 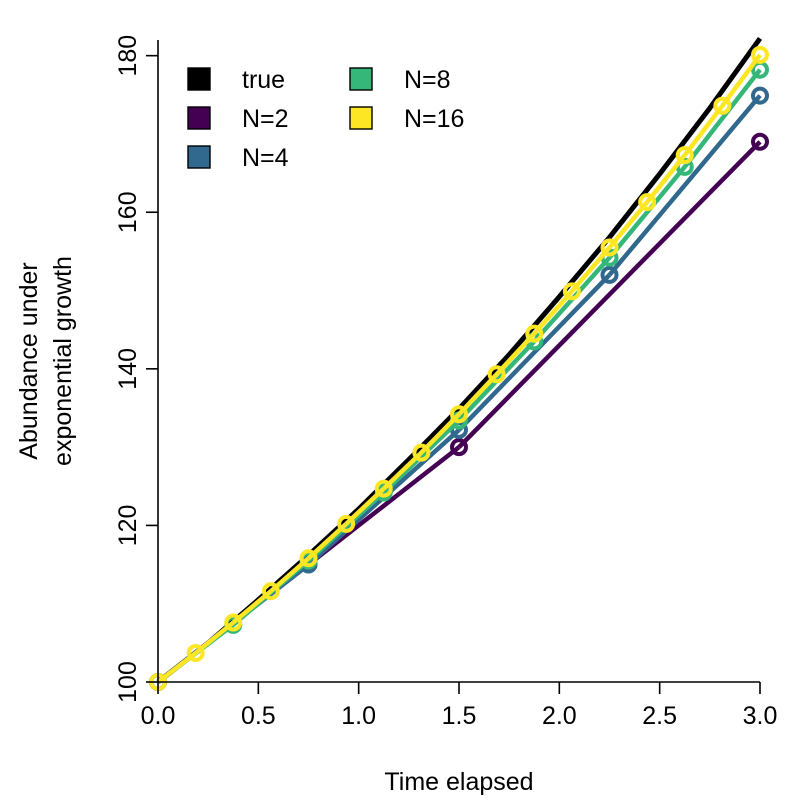 I want to click on y-tick-label: 160, so click(x=128, y=212).